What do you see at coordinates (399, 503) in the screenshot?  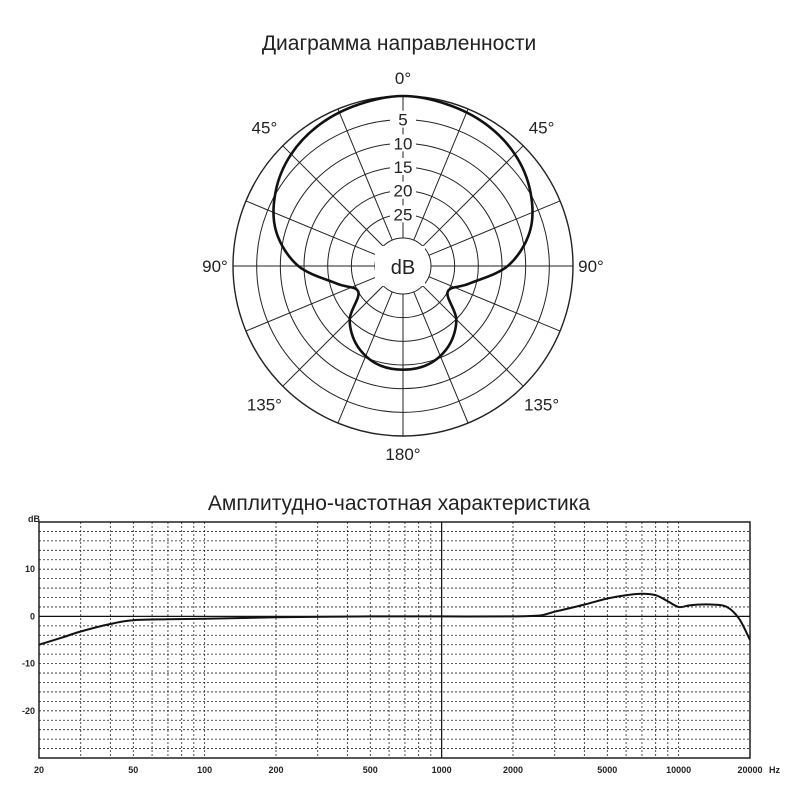 I see `freq-title: Амплитудно-частотная характеристика` at bounding box center [399, 503].